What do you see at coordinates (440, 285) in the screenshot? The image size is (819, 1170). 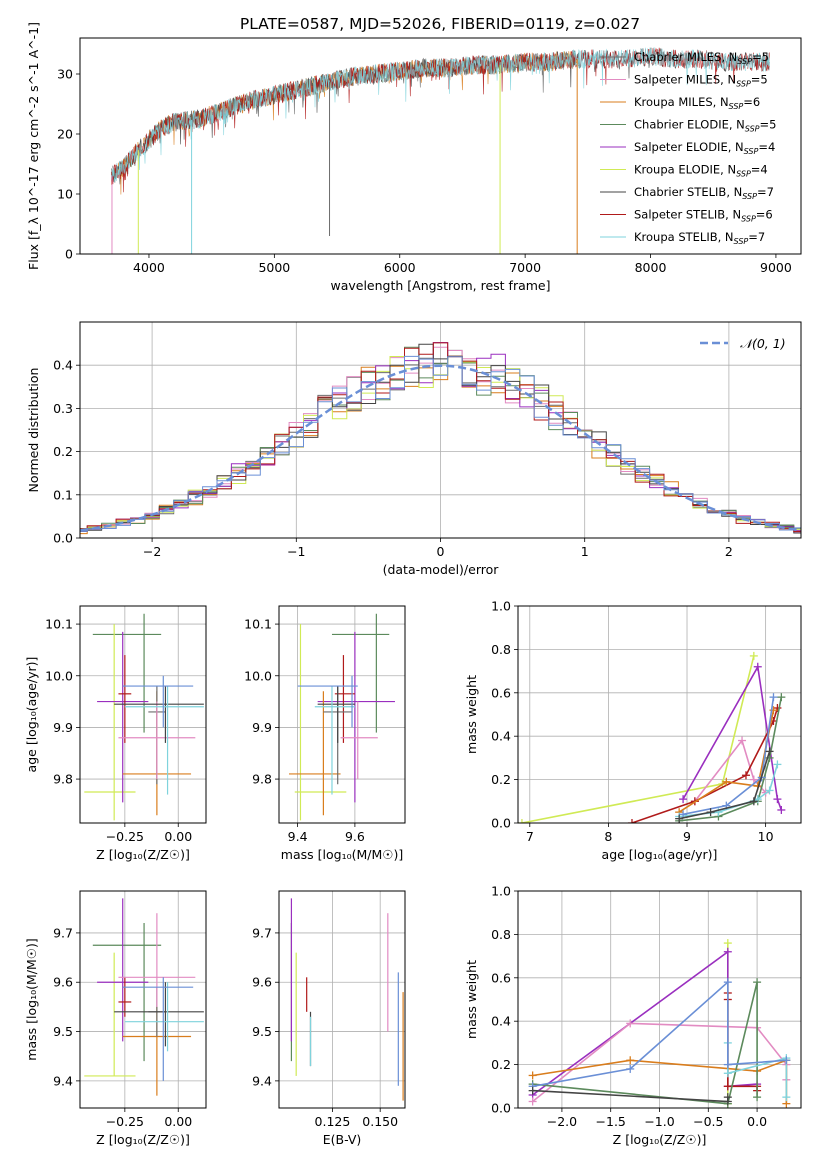 I see `x-axis-label: wavelength [Angstrom, rest frame]` at bounding box center [440, 285].